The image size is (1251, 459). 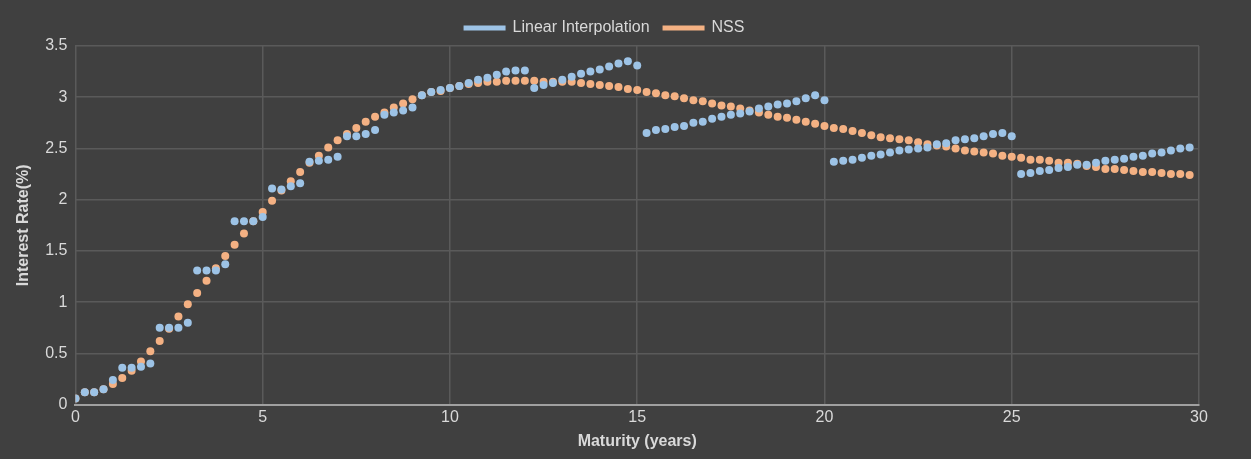 What do you see at coordinates (56, 250) in the screenshot?
I see `y-tick-label: 1.5` at bounding box center [56, 250].